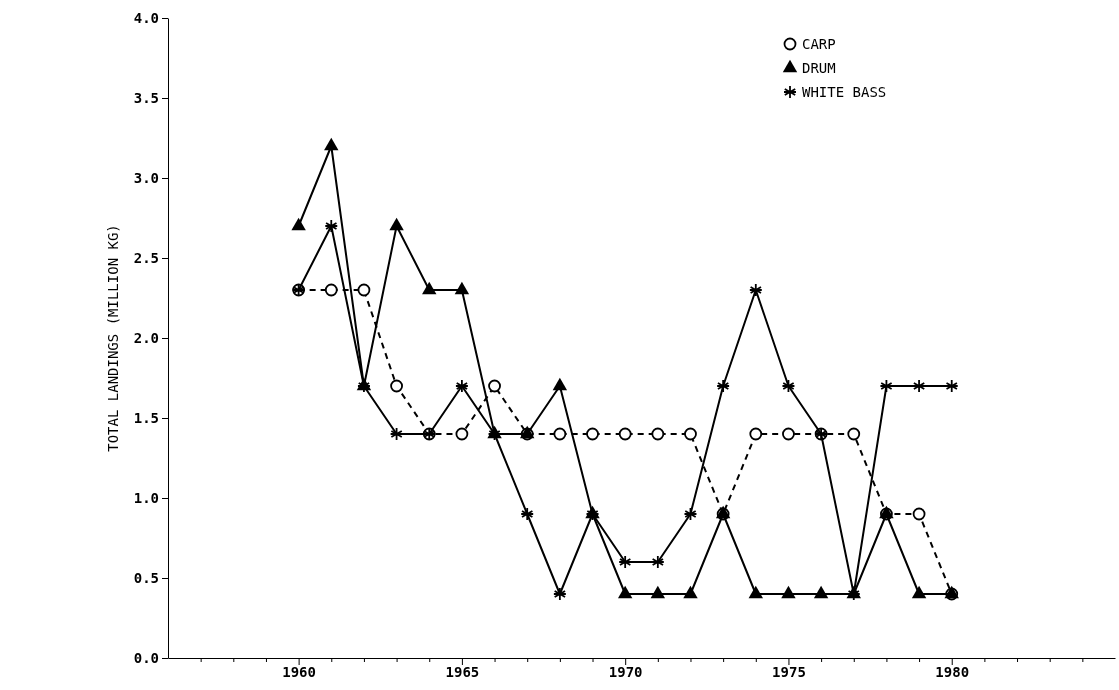 This screenshot has width=1119, height=690. I want to click on x-tick-label: 1975, so click(789, 671).